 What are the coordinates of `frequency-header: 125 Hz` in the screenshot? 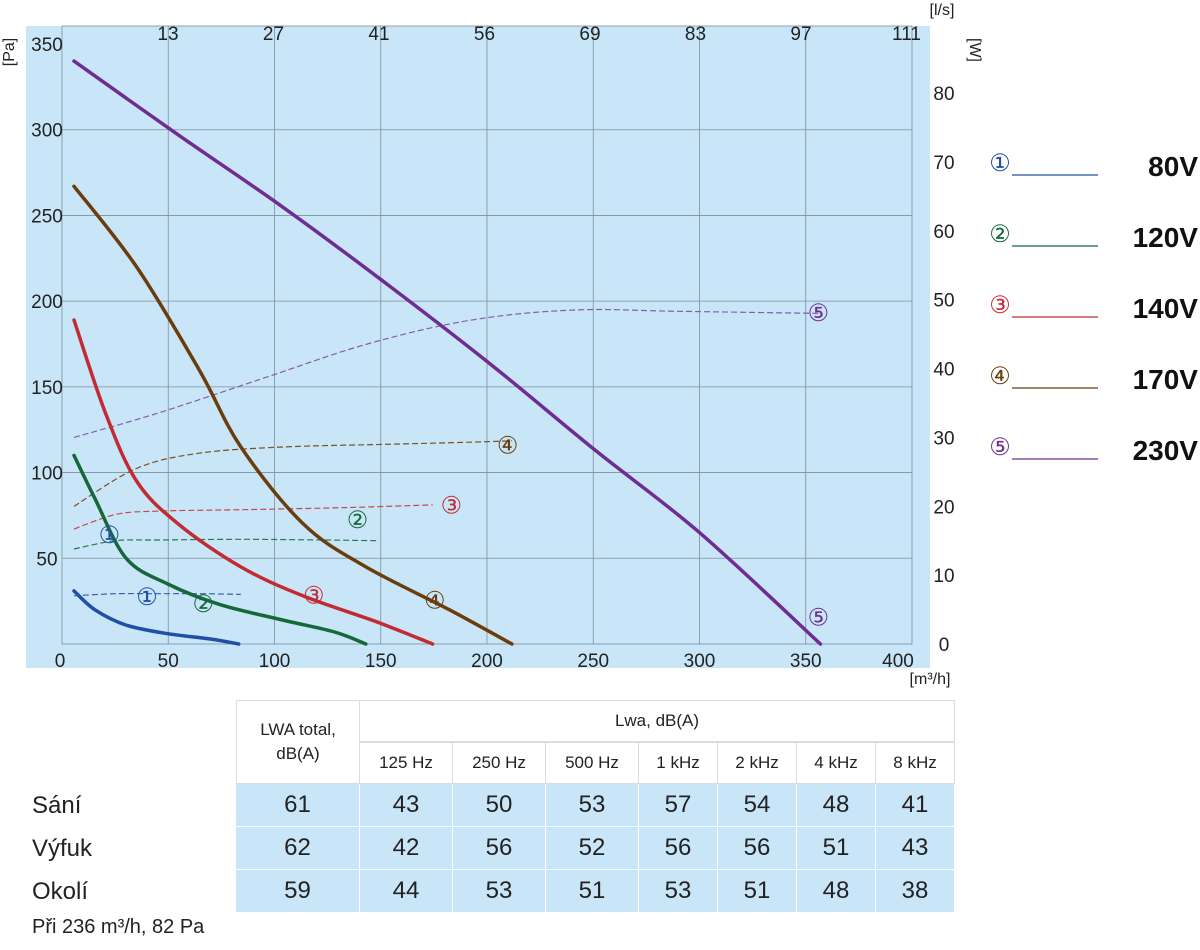 It's located at (406, 763).